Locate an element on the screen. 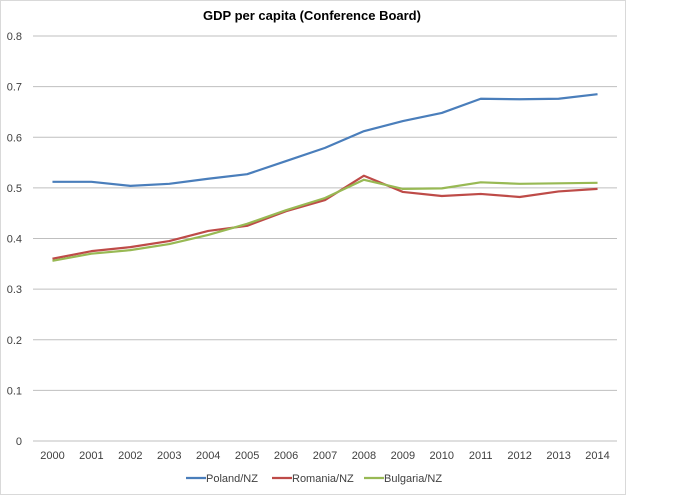  y-tick-label: 0.3 is located at coordinates (14, 290).